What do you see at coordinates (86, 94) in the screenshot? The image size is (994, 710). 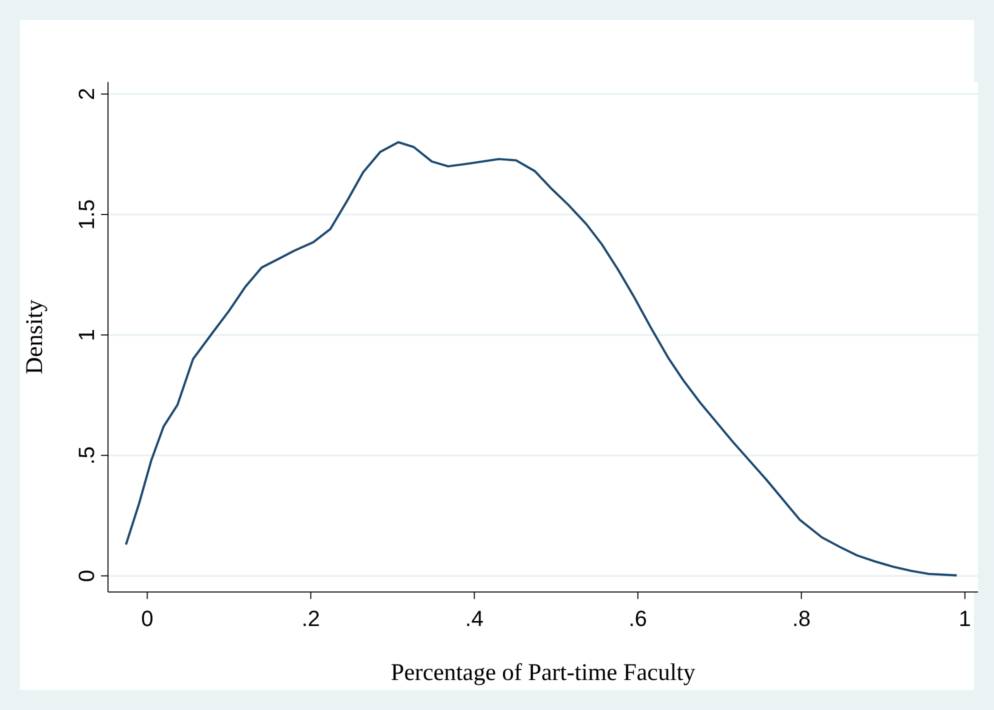 I see `y-tick-label: 2` at bounding box center [86, 94].